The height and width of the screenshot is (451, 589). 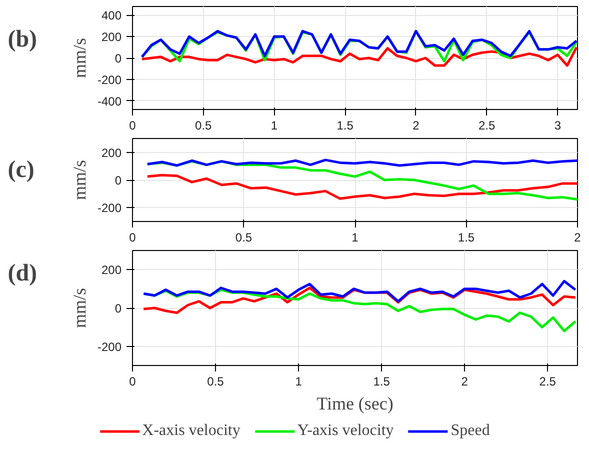 What do you see at coordinates (558, 125) in the screenshot?
I see `x-tick-label: 3` at bounding box center [558, 125].